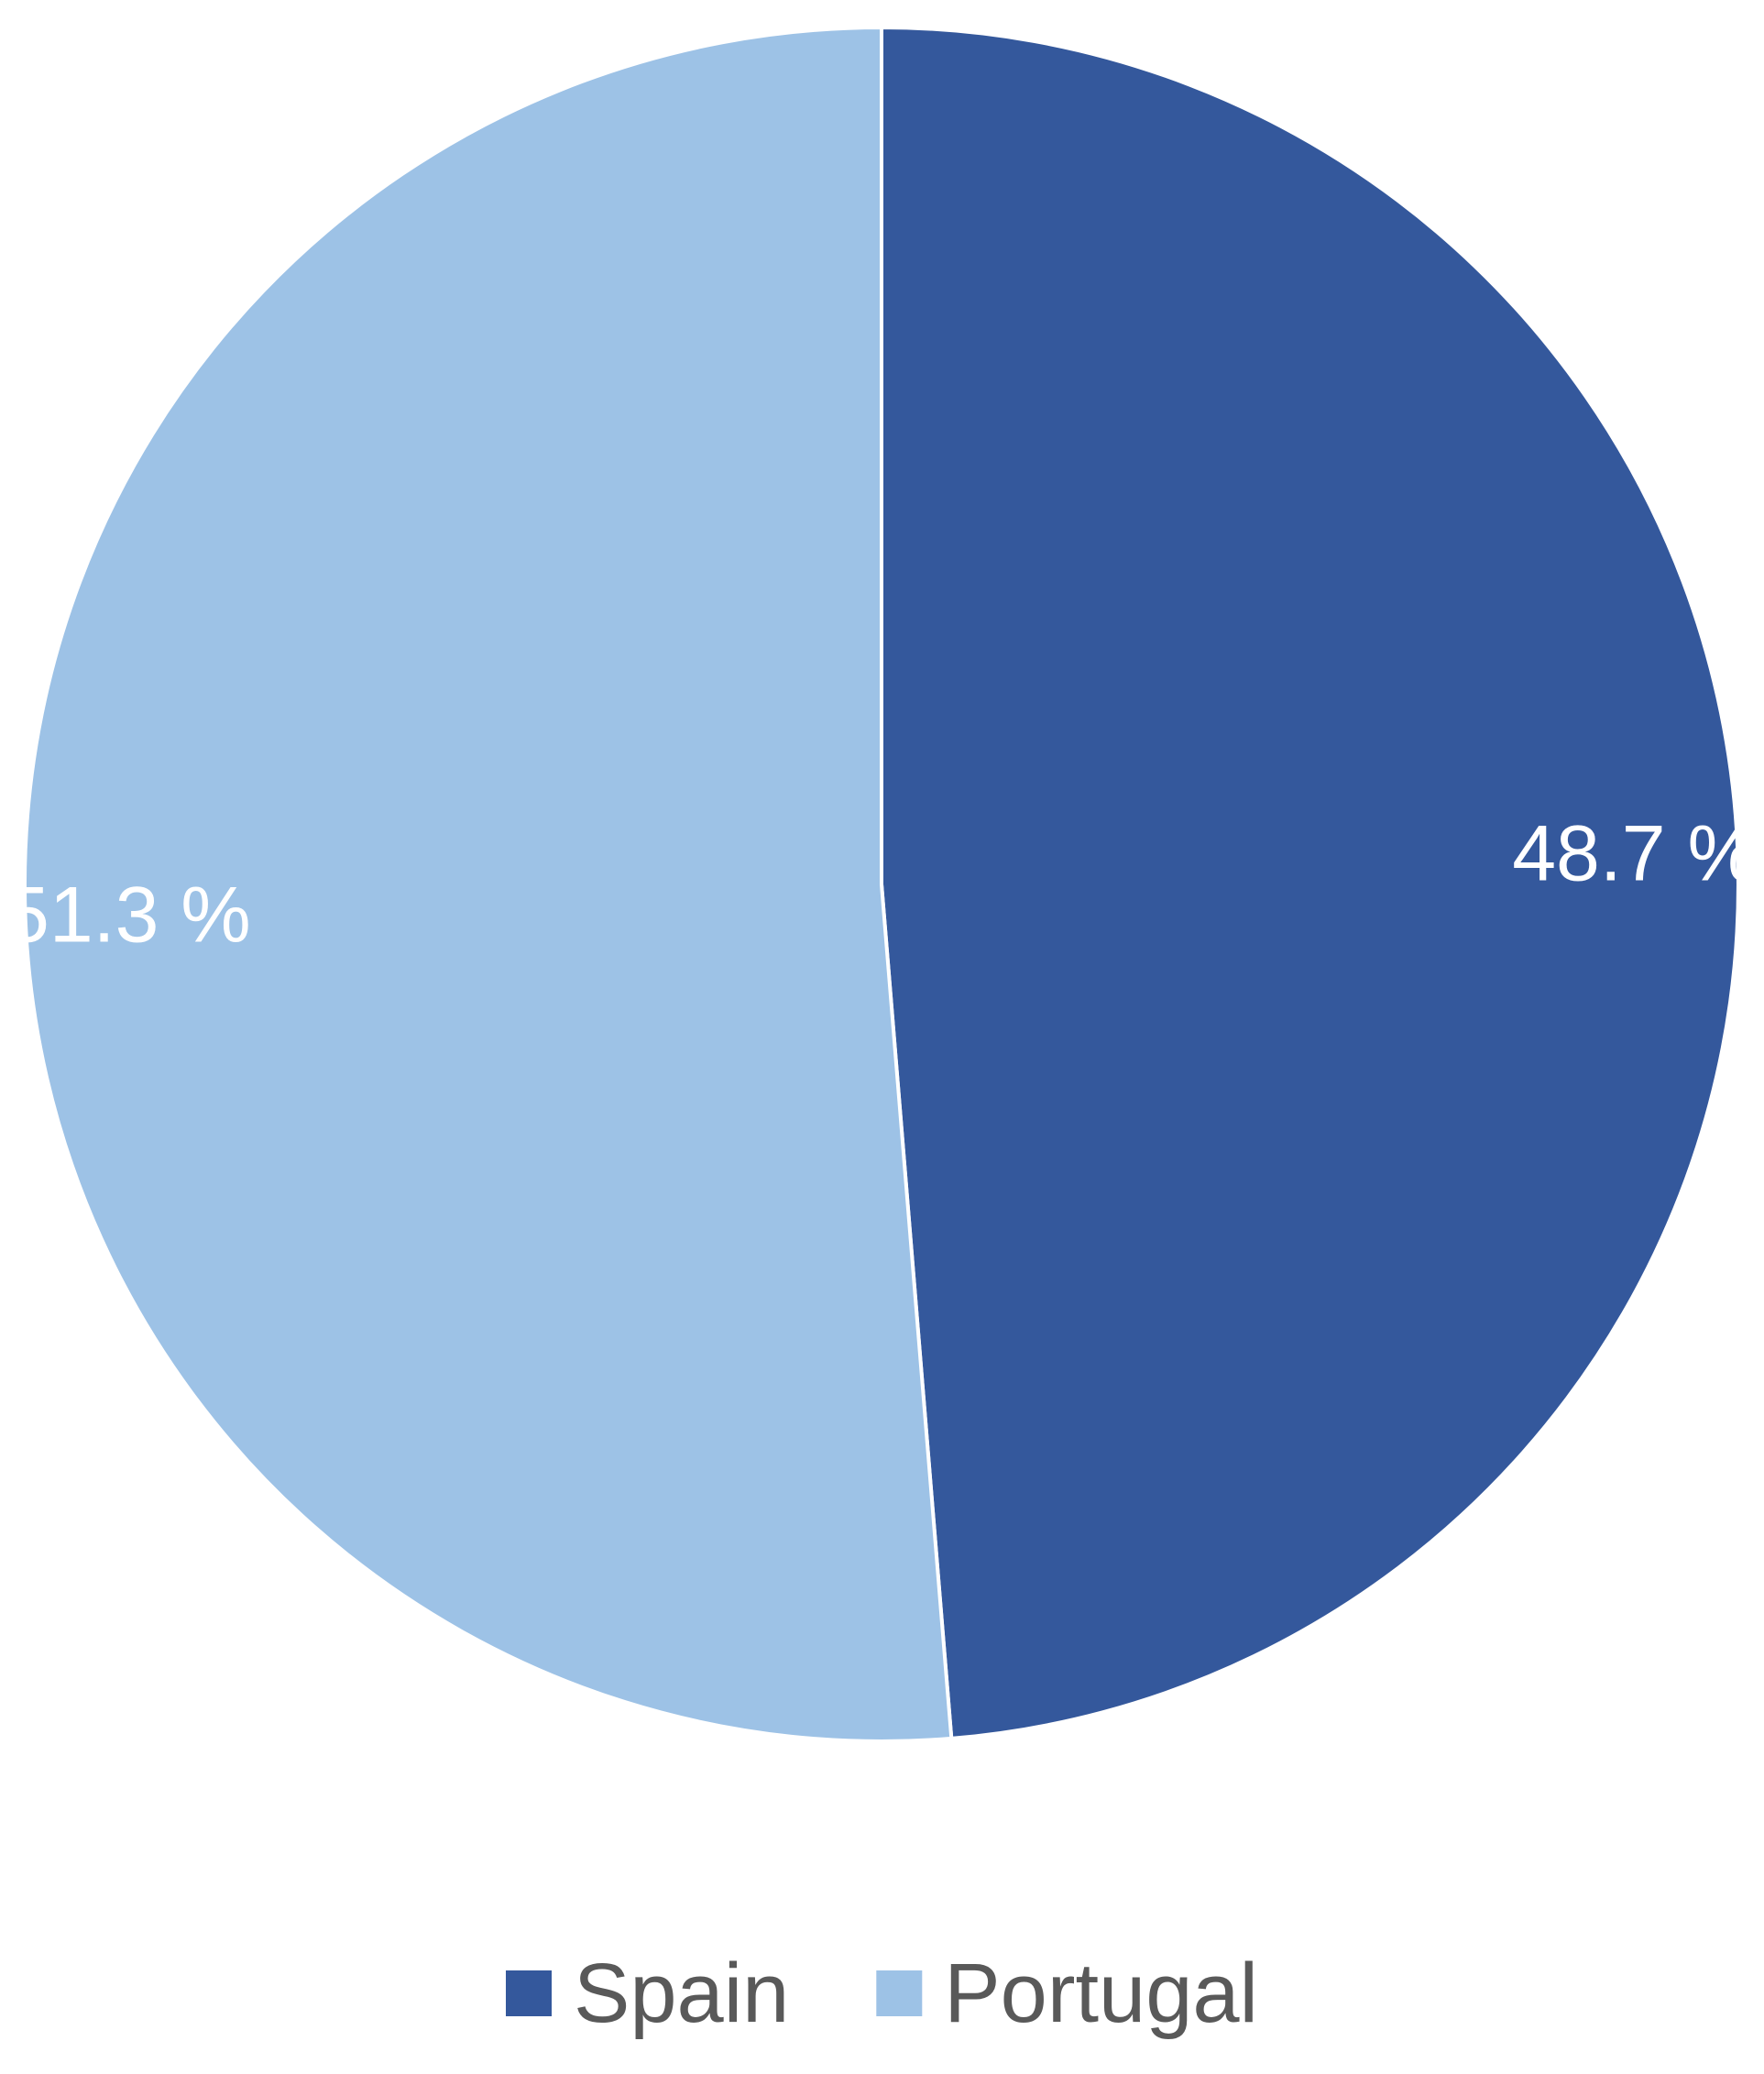 Image resolution: width=1764 pixels, height=2074 pixels. Describe the element at coordinates (899, 1993) in the screenshot. I see `legend-swatch-portugal` at that location.